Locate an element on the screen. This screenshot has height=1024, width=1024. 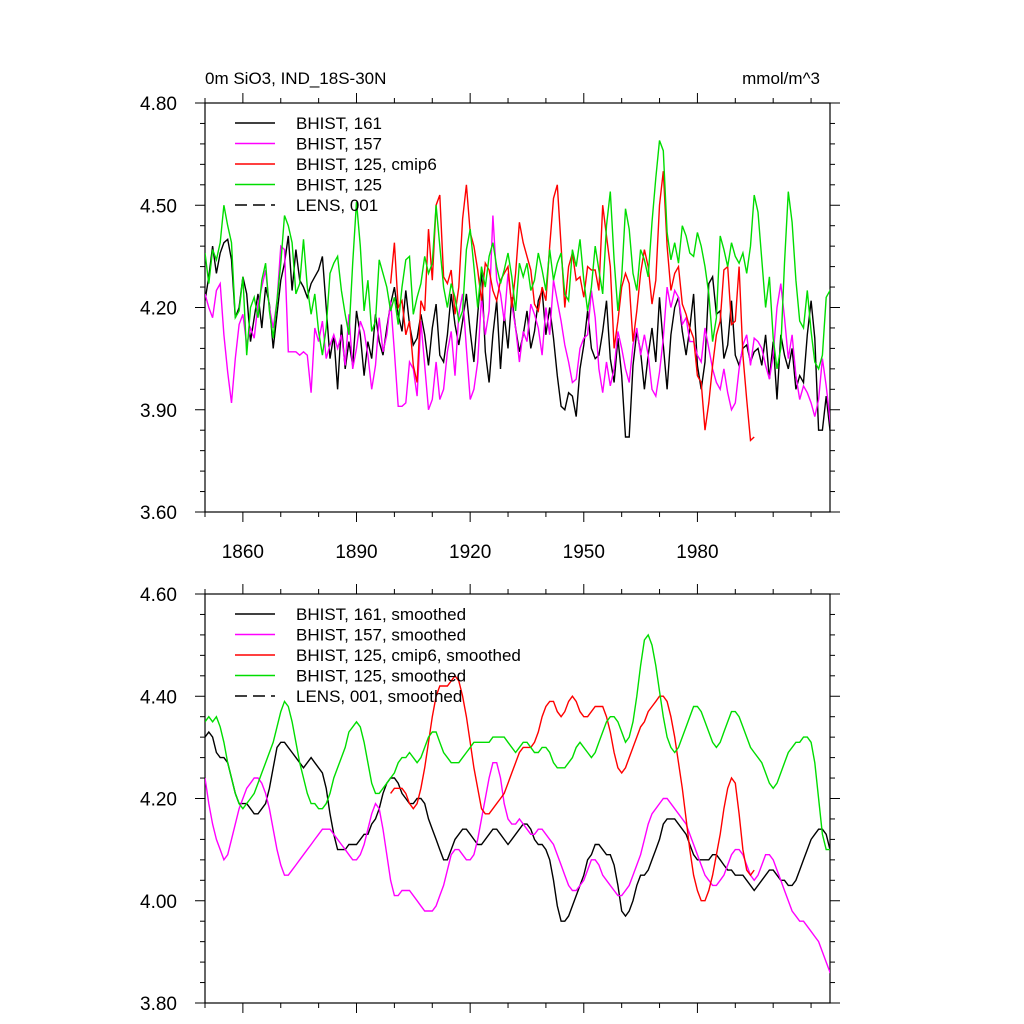
y-tick-label: 4.00 is located at coordinates (158, 902).